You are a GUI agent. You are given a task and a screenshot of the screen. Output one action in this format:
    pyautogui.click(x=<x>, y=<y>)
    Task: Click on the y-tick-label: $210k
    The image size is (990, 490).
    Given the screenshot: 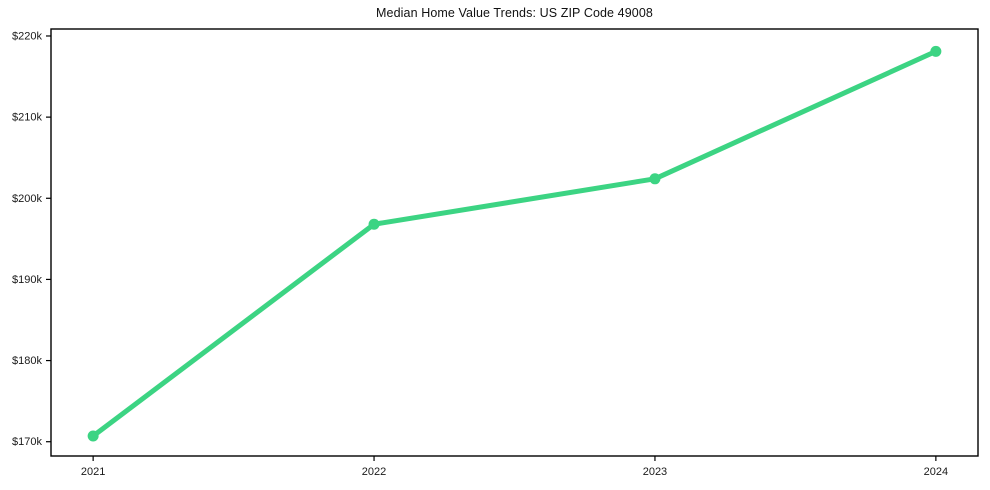 What is the action you would take?
    pyautogui.click(x=27, y=118)
    